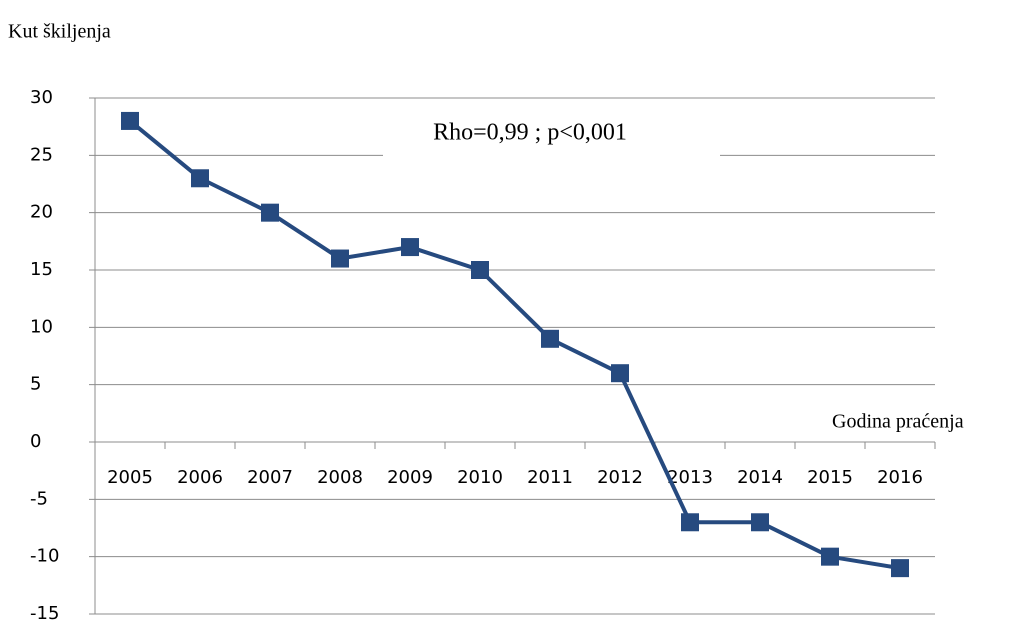  I want to click on y-tick-label: 5, so click(35, 384).